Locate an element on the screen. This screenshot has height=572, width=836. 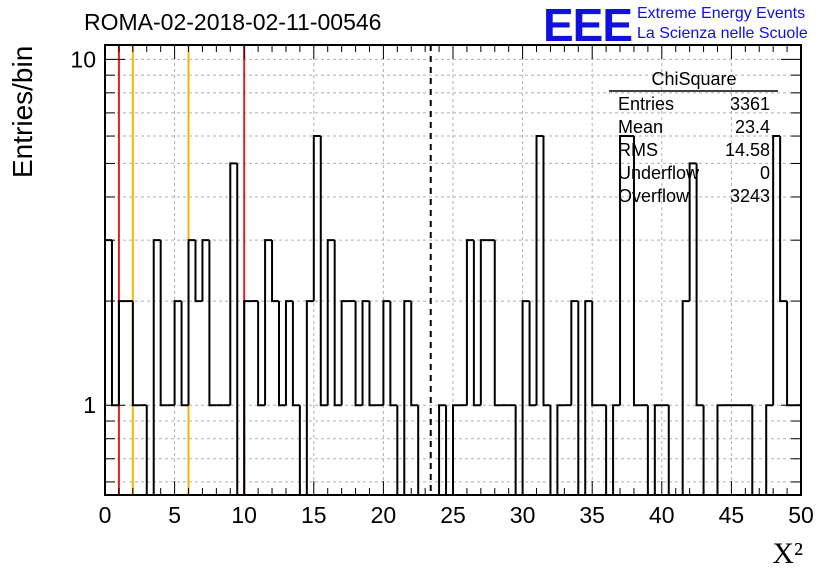
x-tick-label: 5 is located at coordinates (174, 515).